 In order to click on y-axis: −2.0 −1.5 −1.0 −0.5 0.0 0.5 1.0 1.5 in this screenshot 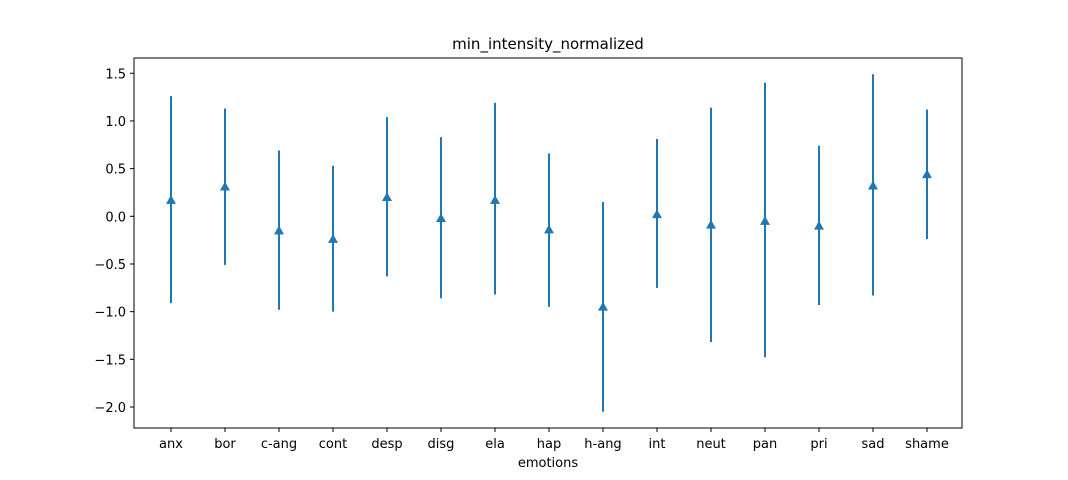, I will do `click(114, 241)`.